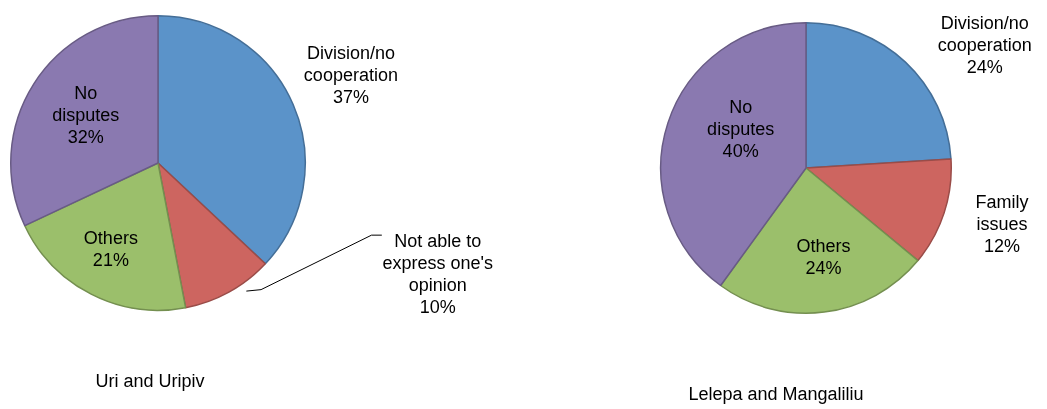  What do you see at coordinates (110, 259) in the screenshot?
I see `data-label: 21%` at bounding box center [110, 259].